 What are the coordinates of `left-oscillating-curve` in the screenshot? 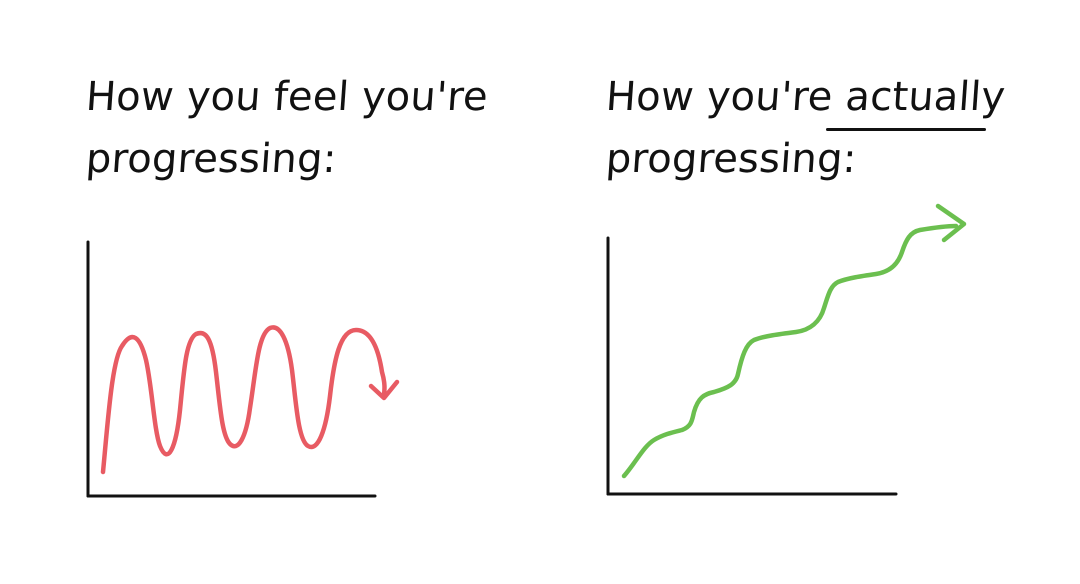 It's located at (243, 400).